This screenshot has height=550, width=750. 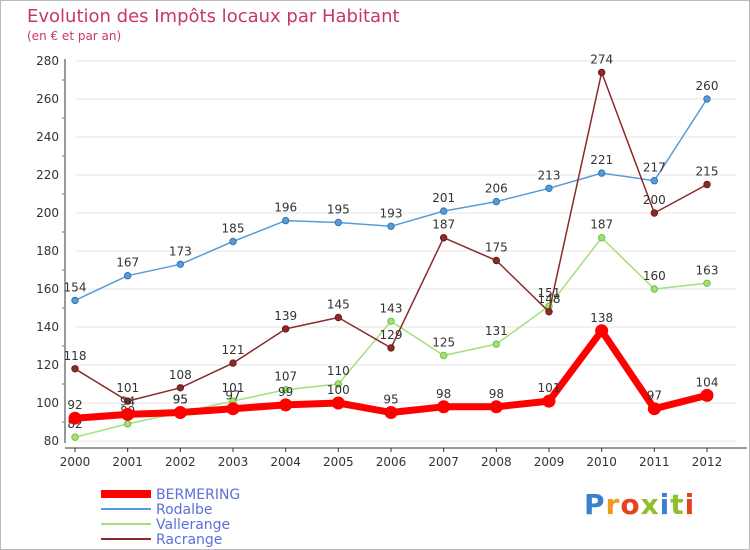 I want to click on y-tick-label: 100, so click(x=47, y=403).